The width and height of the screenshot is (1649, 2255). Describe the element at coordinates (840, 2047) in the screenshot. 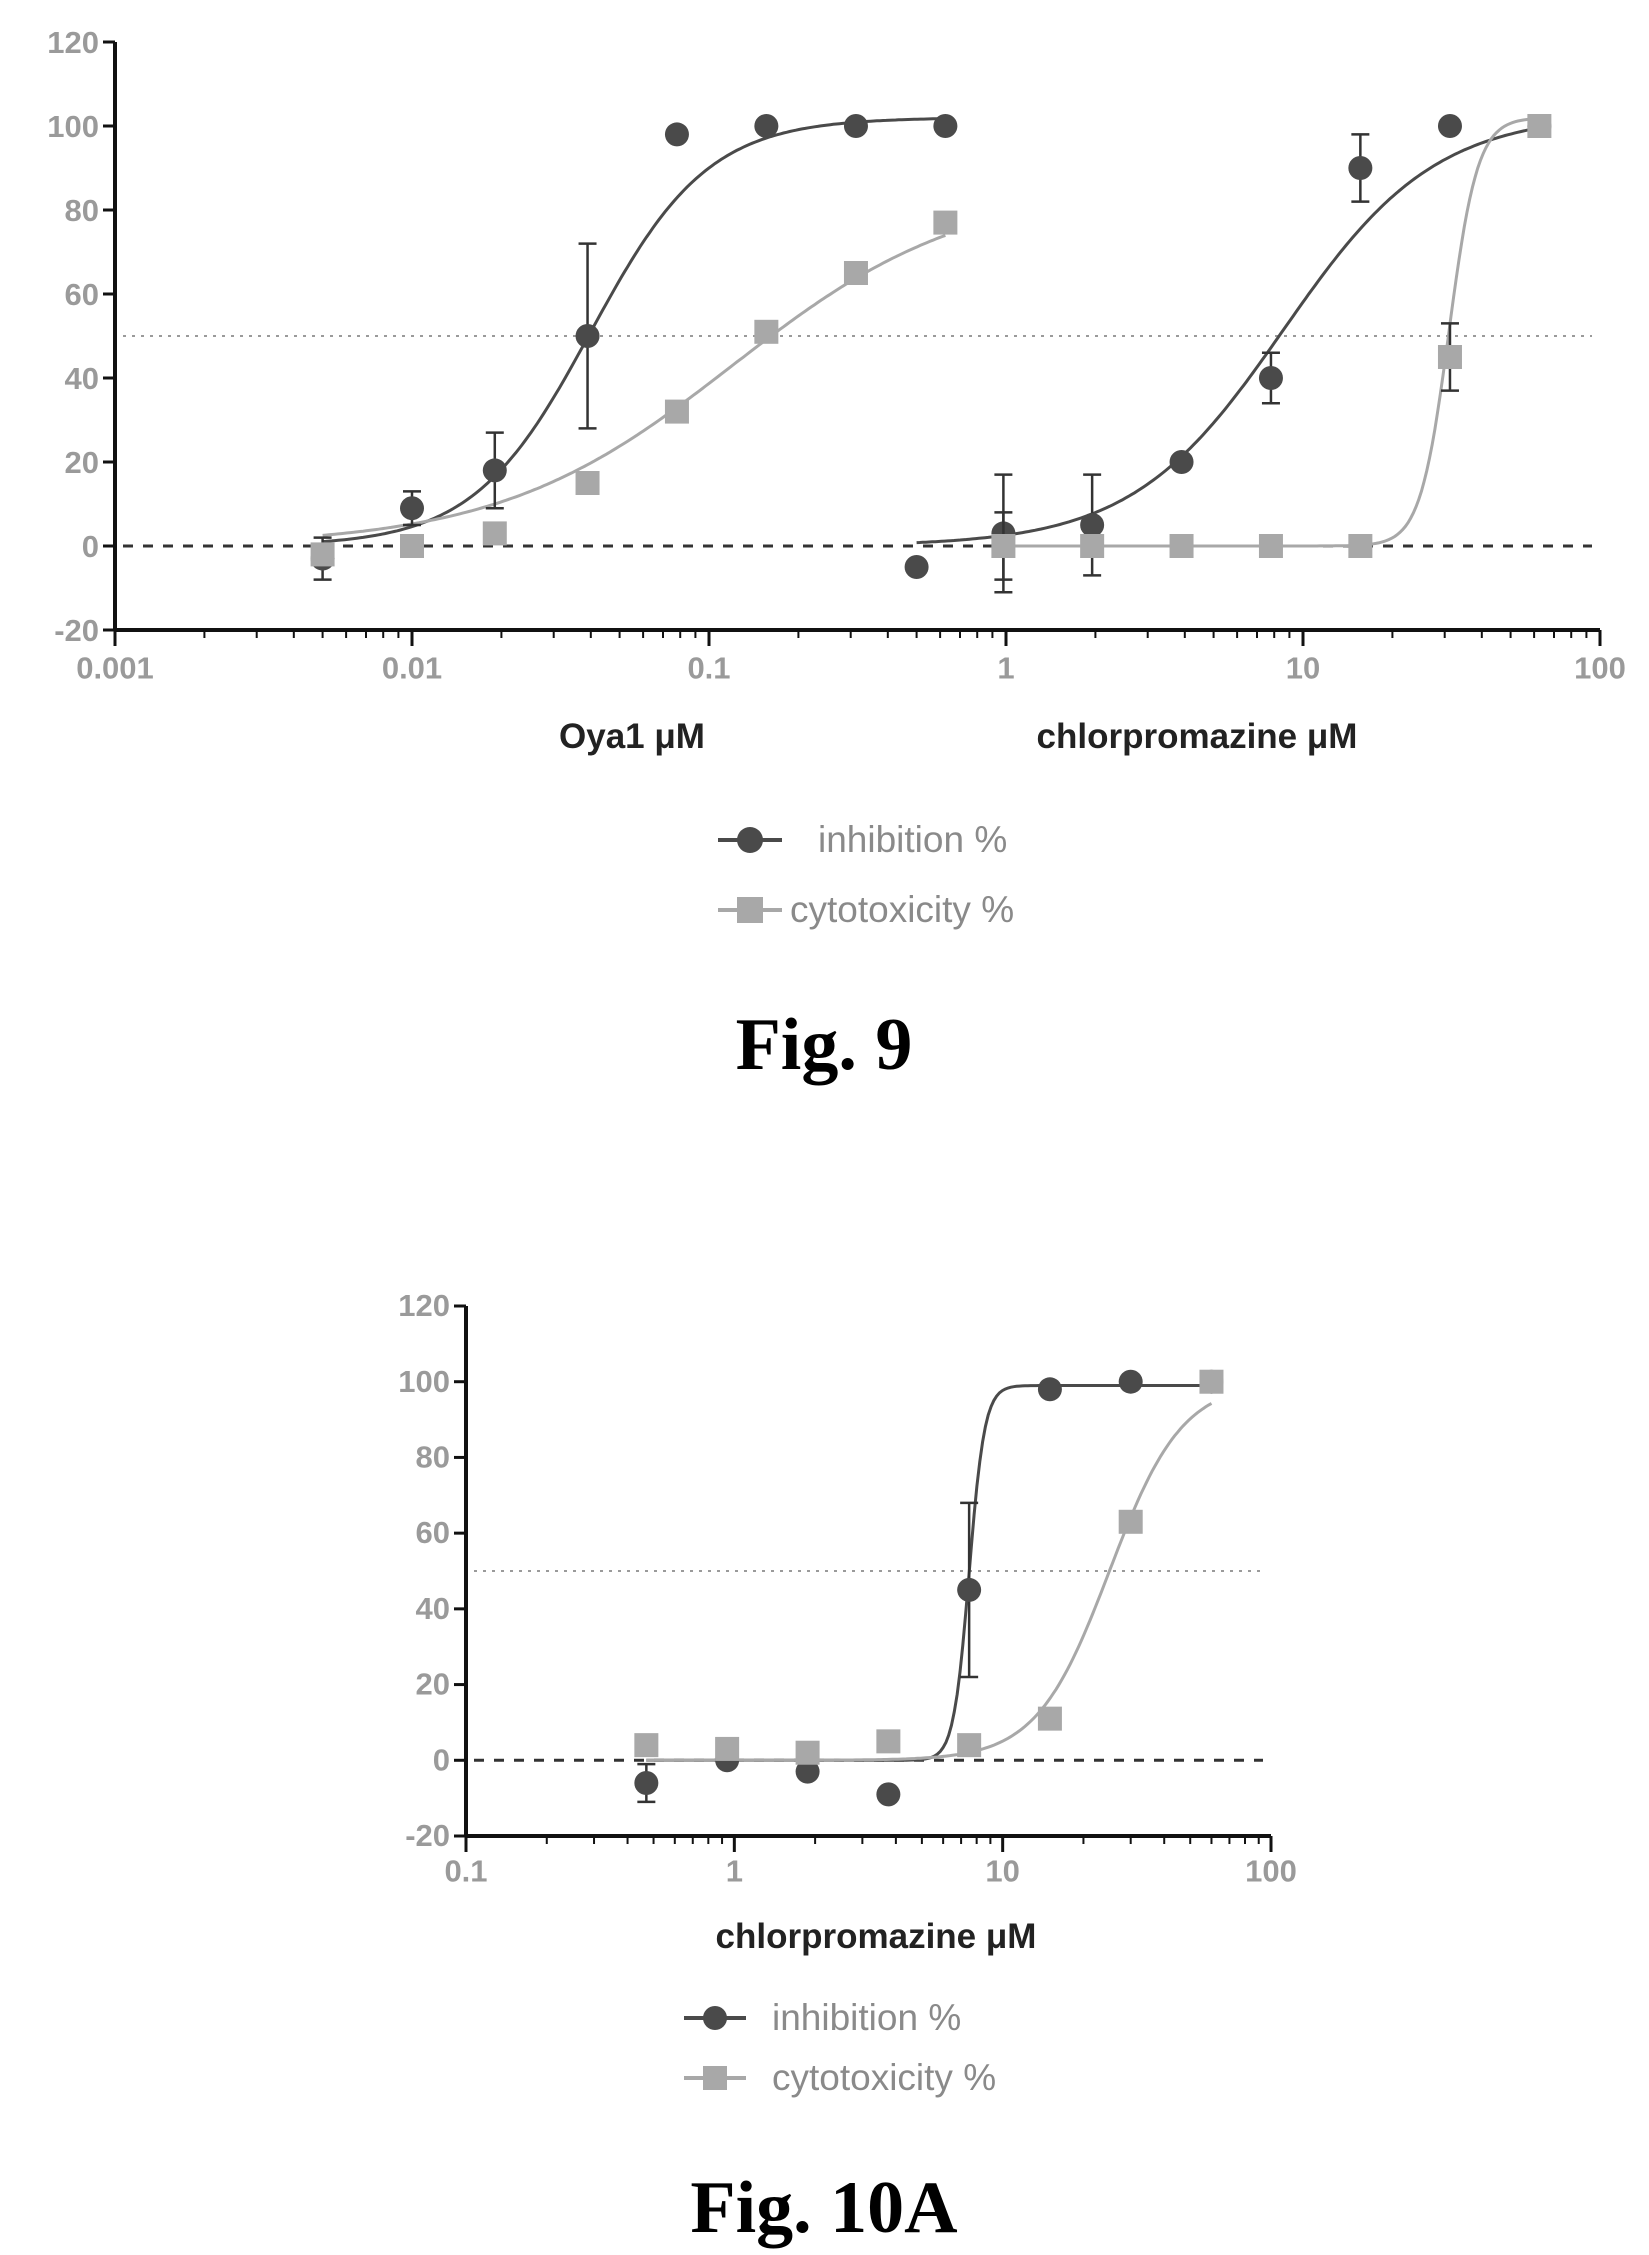

I see `legend-fig-10a: inhibition % cytotoxicity %` at that location.